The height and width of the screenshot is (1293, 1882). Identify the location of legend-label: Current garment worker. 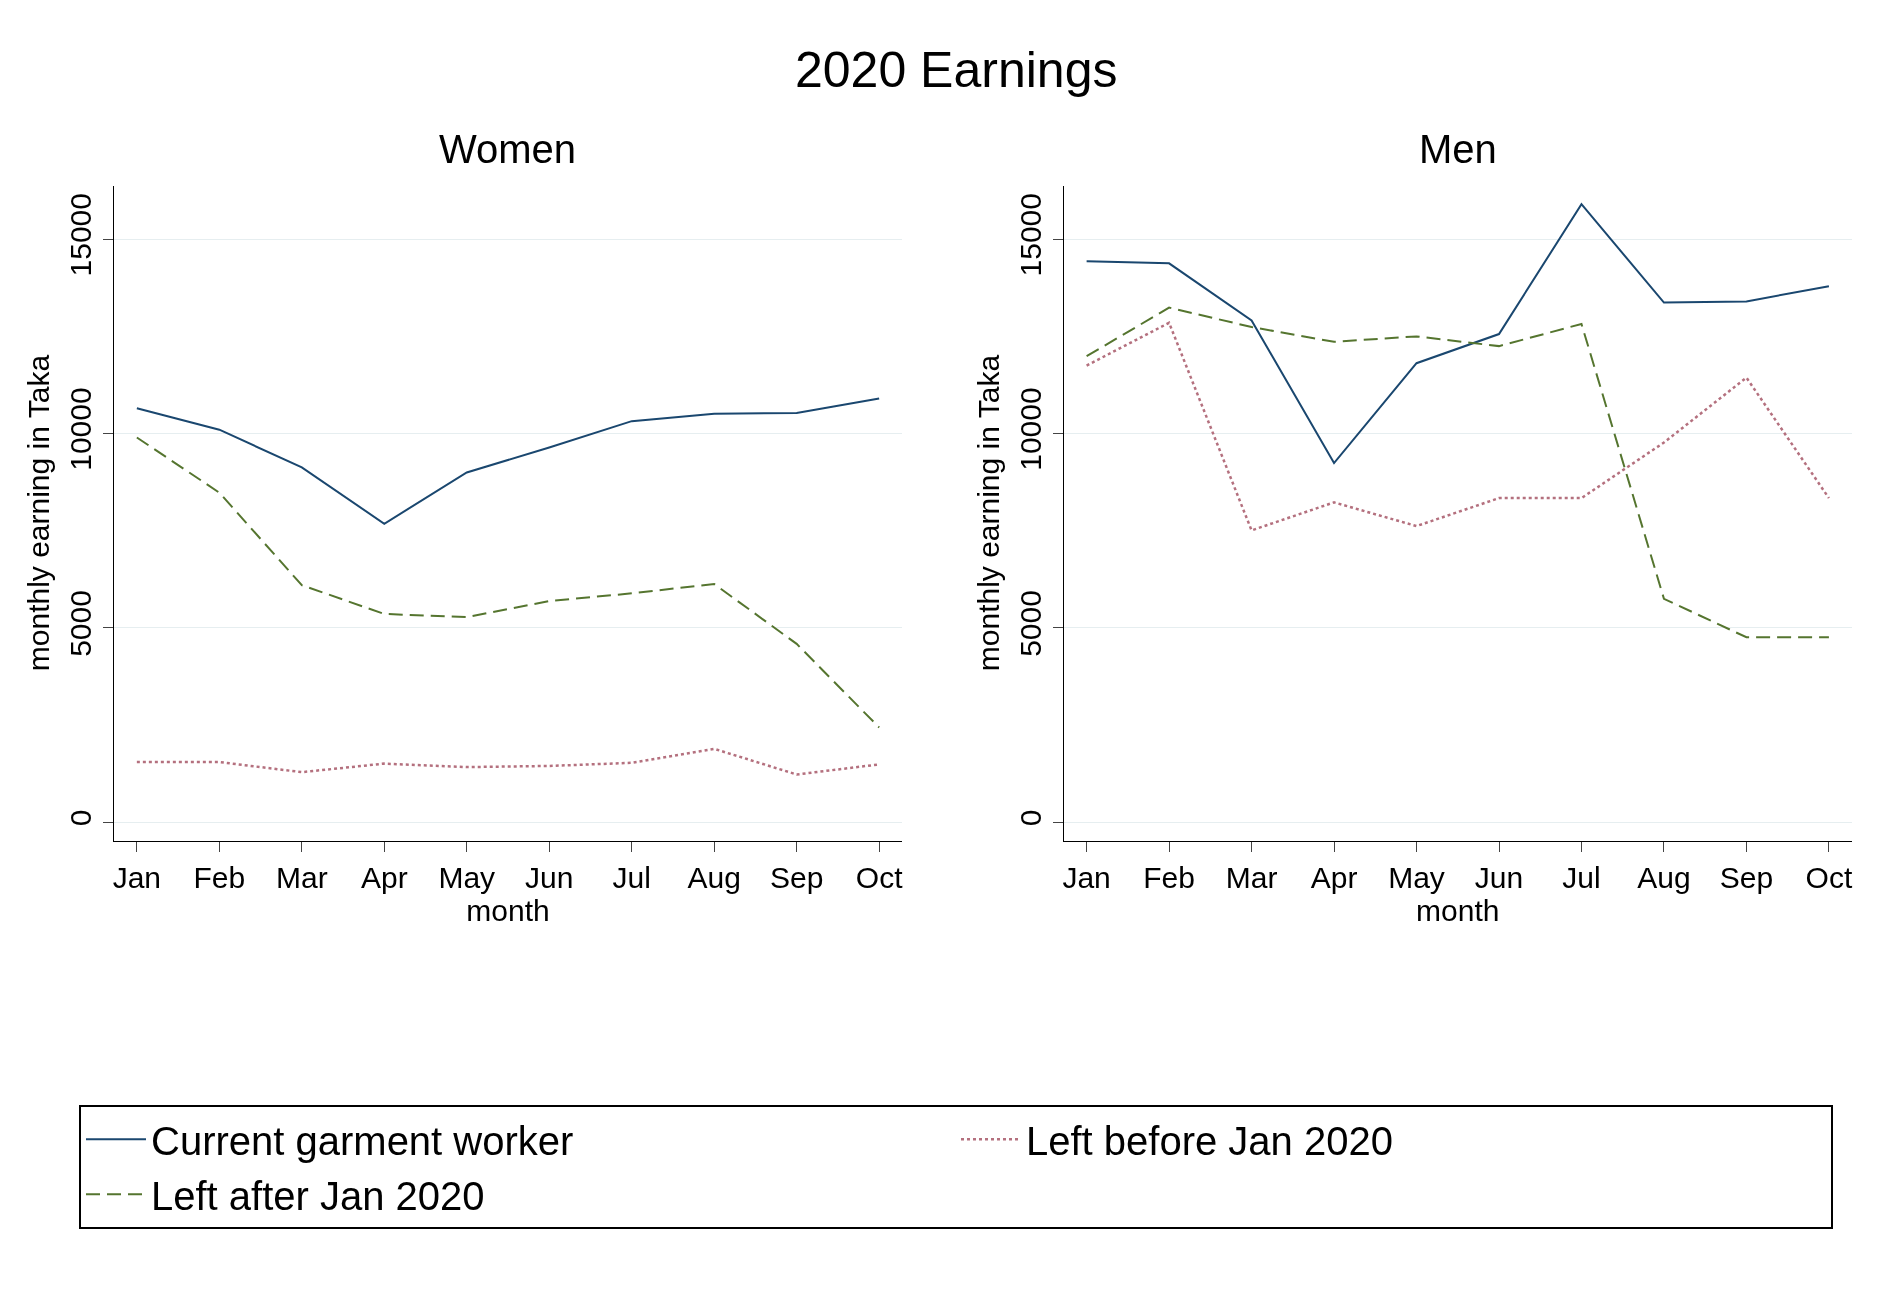
(362, 1140).